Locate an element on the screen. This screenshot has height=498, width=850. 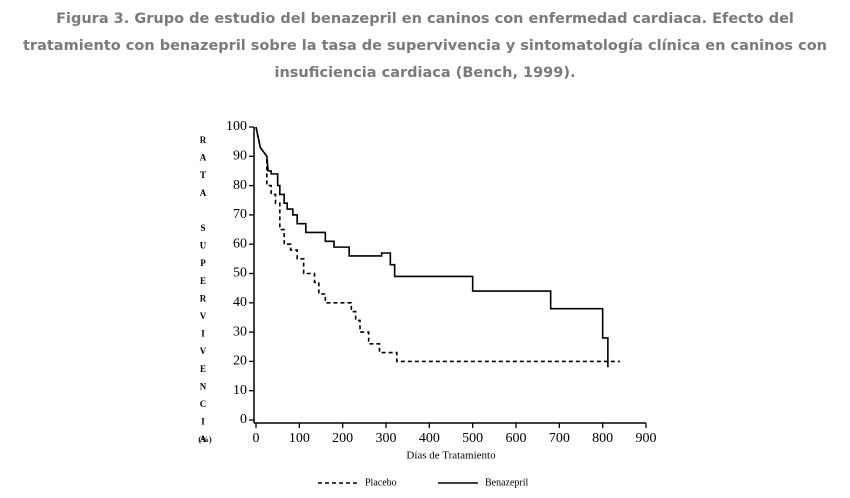
y-tick-label: 30 is located at coordinates (240, 331).